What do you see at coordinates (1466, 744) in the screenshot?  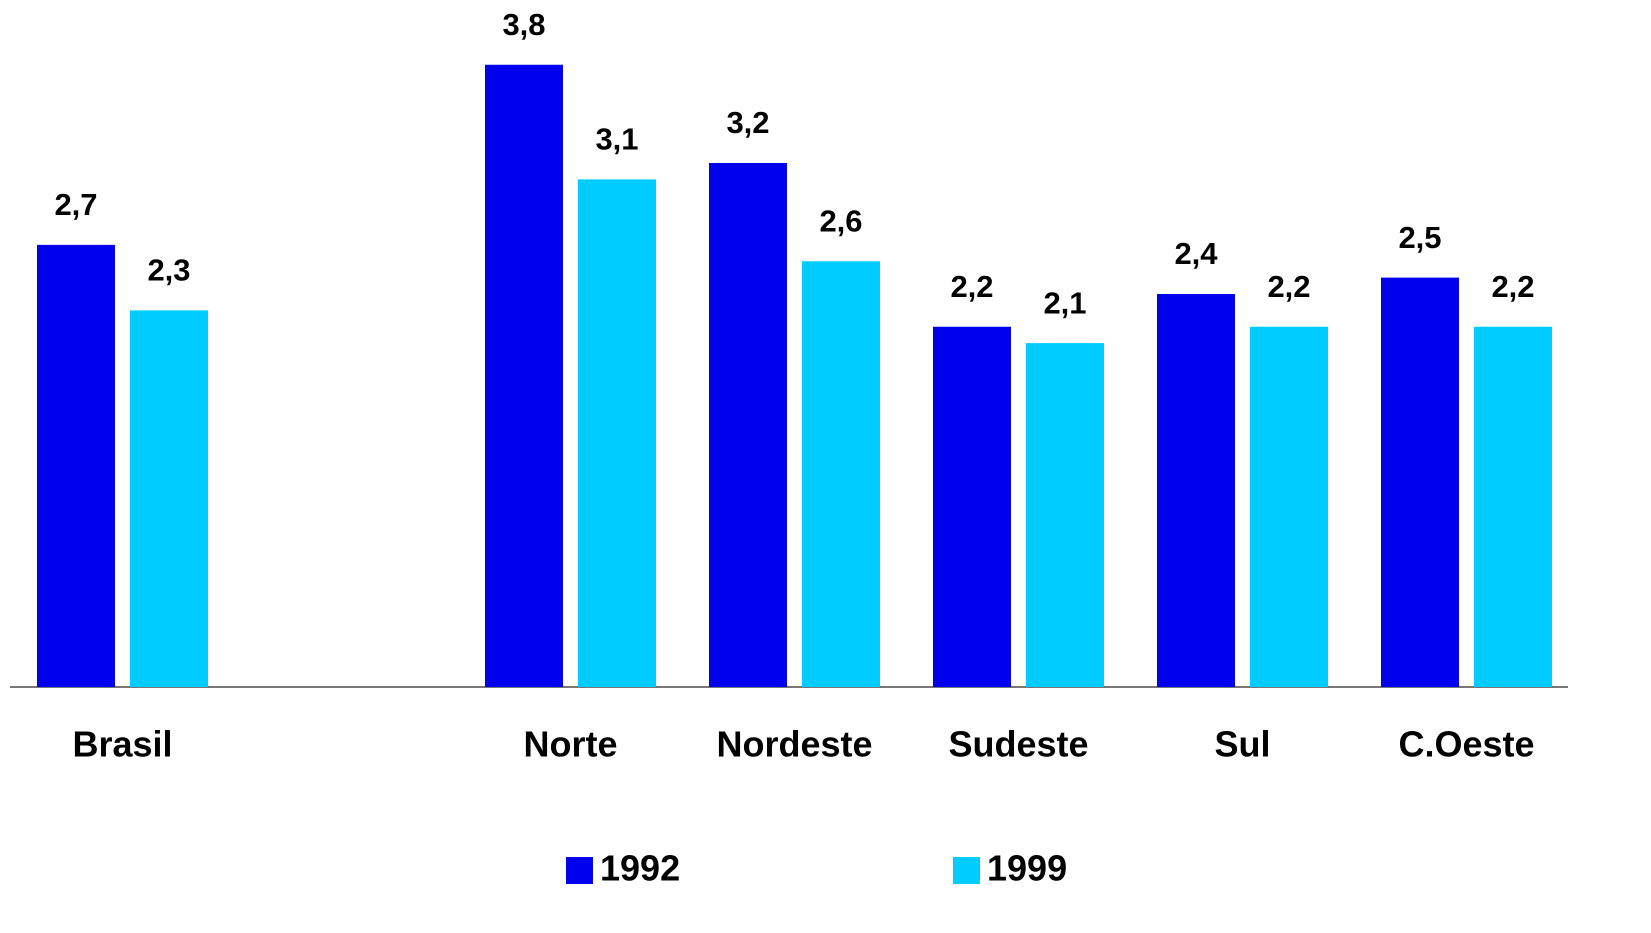 I see `x-tick-label: C.Oeste` at bounding box center [1466, 744].